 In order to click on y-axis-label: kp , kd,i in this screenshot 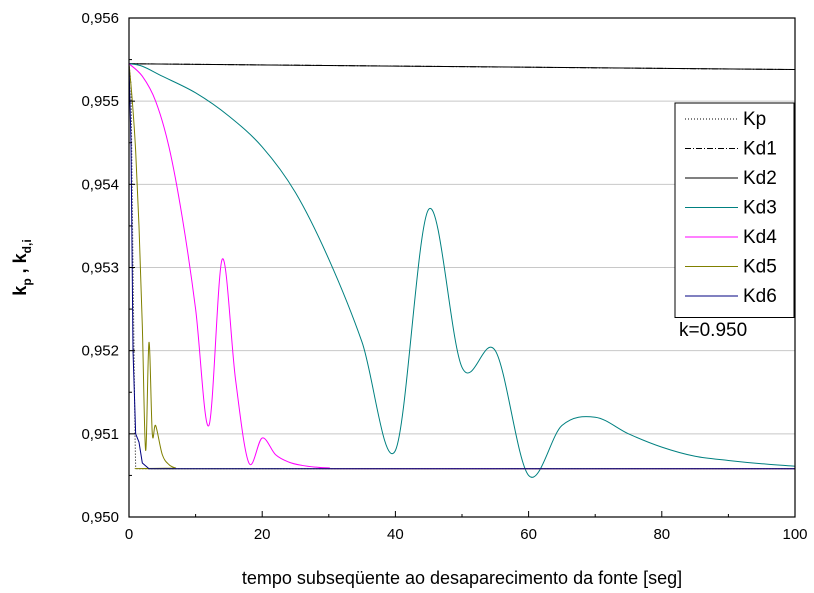, I will do `click(22, 267)`.